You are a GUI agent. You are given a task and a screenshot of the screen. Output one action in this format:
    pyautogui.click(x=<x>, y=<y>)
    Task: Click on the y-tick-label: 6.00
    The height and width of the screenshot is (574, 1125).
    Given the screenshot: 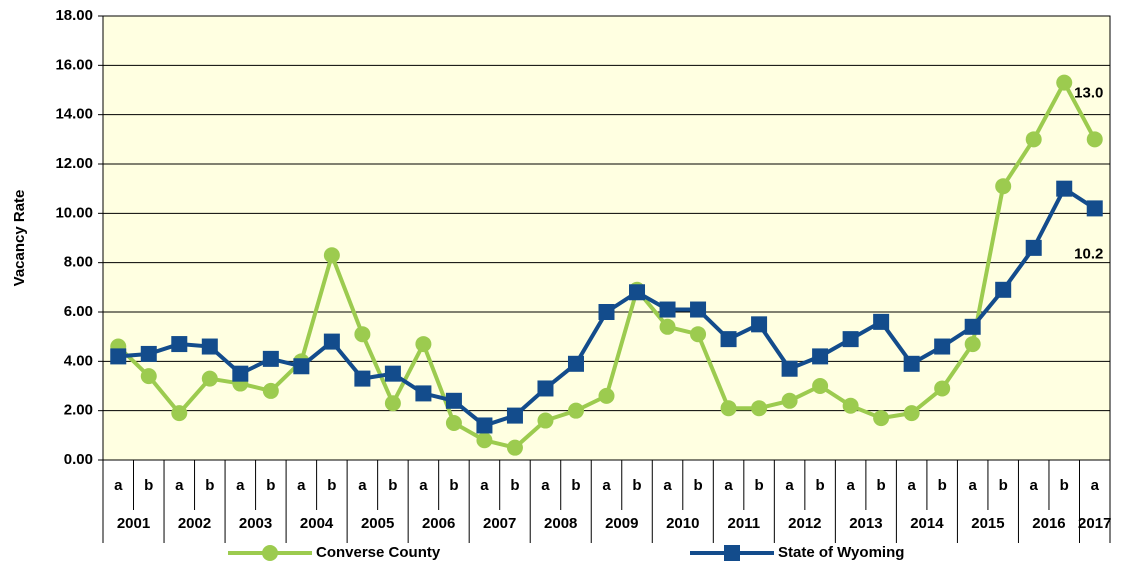 What is the action you would take?
    pyautogui.click(x=78, y=311)
    